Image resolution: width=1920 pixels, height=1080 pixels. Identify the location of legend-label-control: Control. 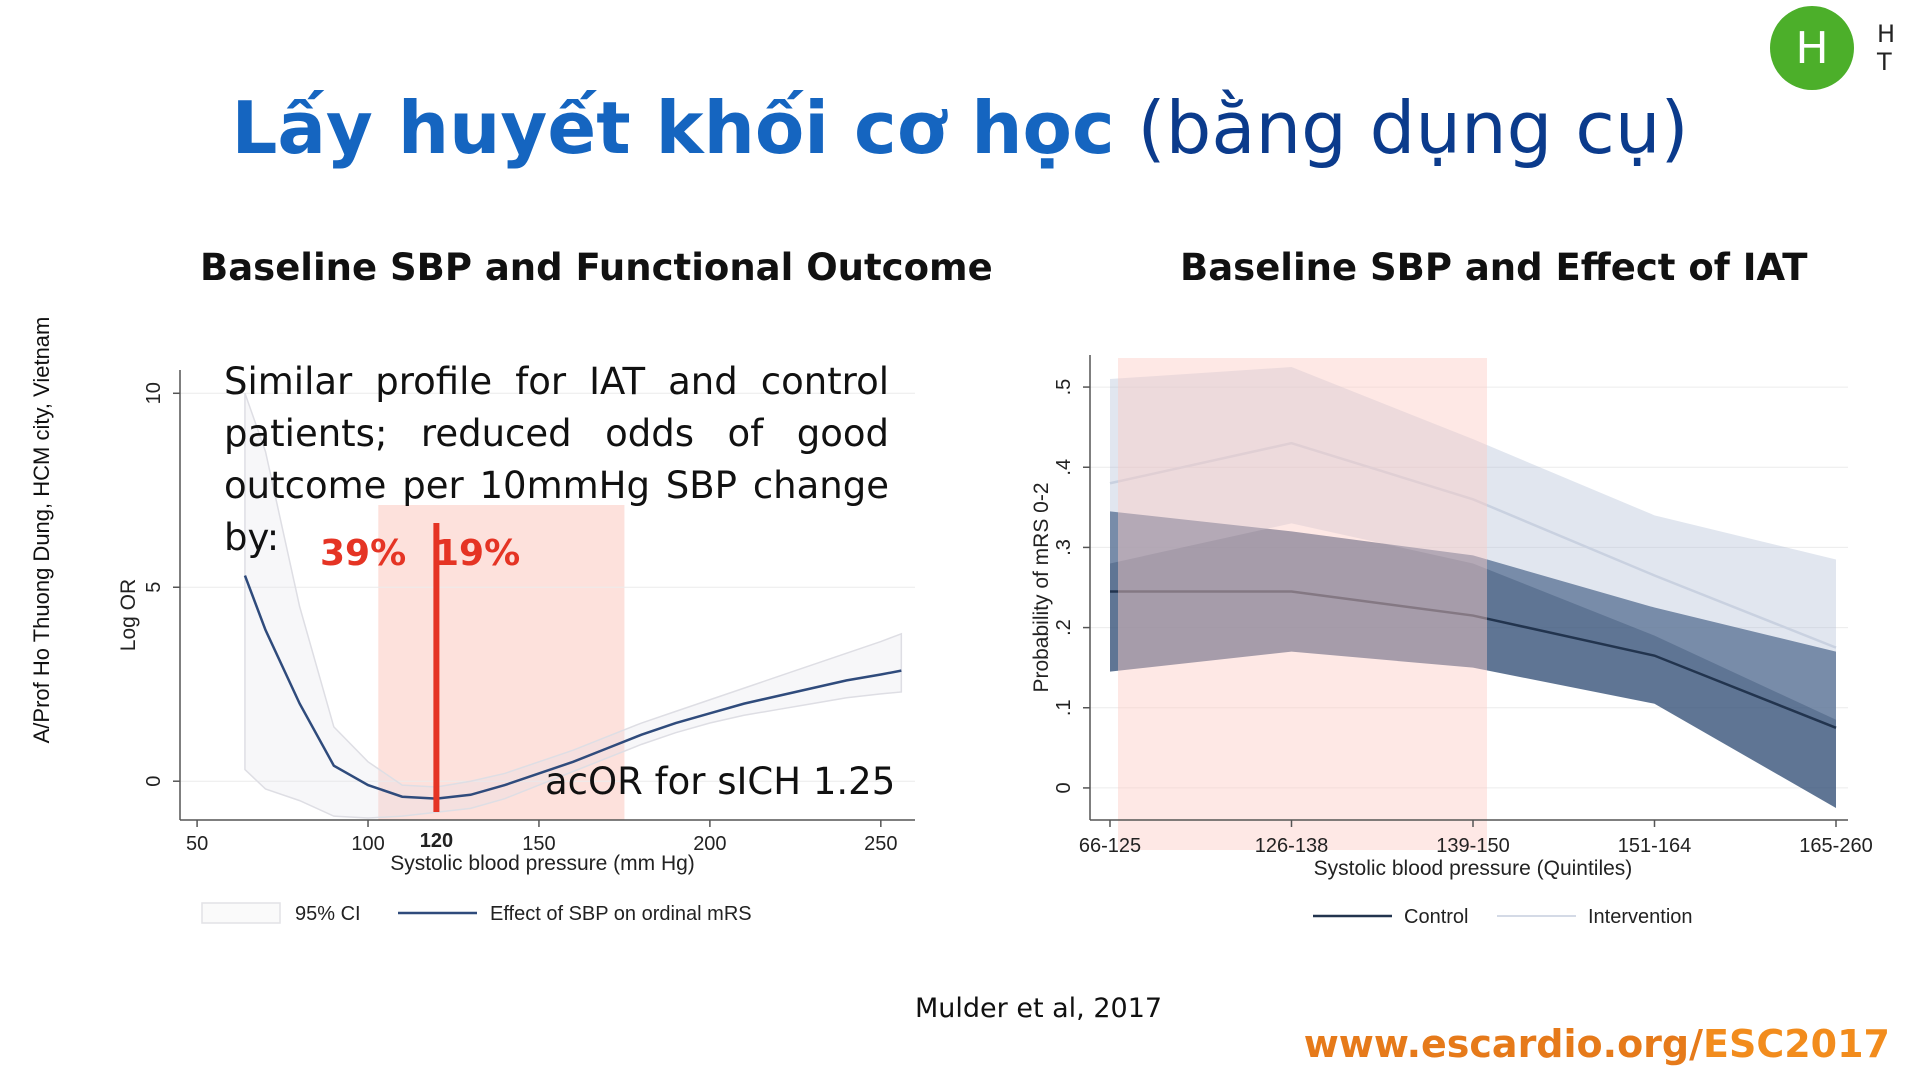
(1436, 917).